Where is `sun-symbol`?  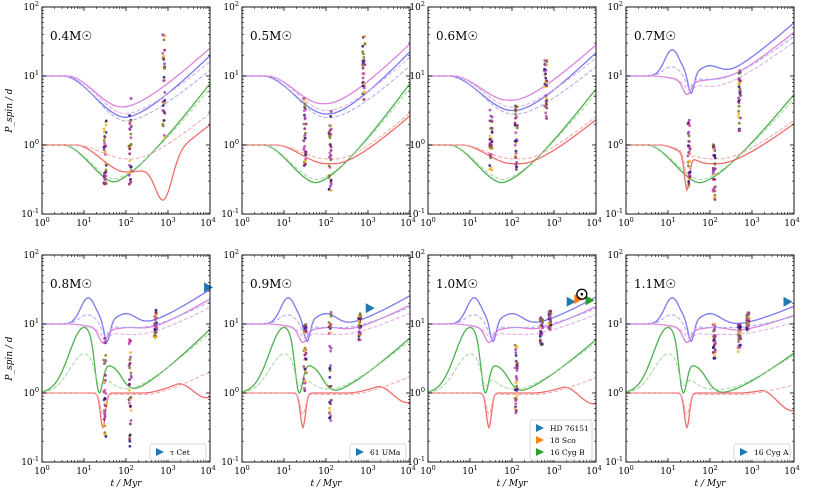 sun-symbol is located at coordinates (582, 294).